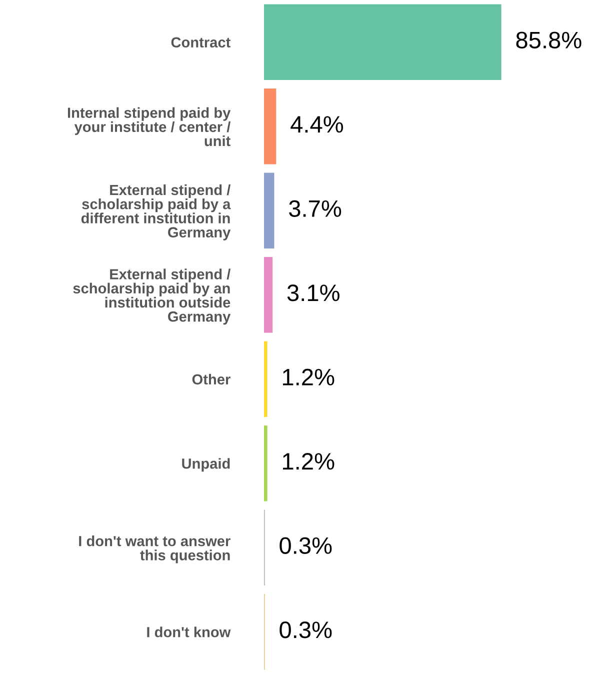  Describe the element at coordinates (154, 550) in the screenshot. I see `y-tick-label: I don't want to answer this question` at that location.